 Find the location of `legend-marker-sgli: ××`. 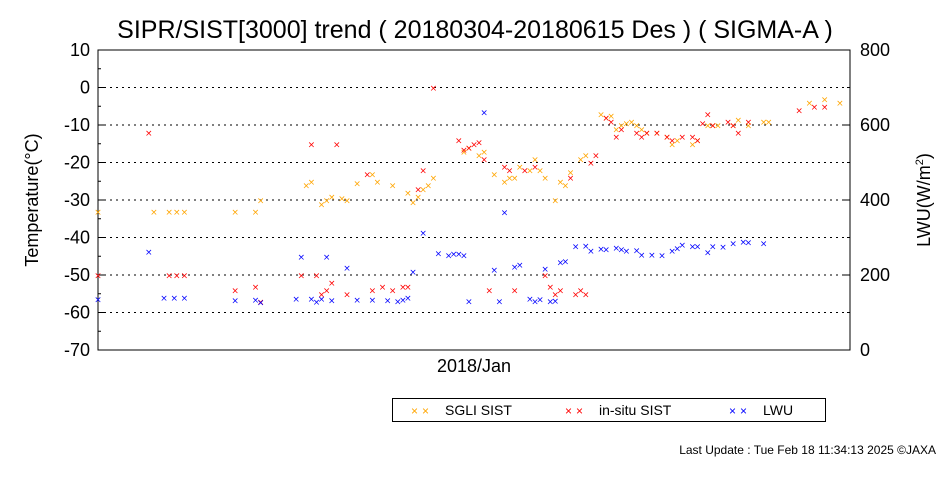

legend-marker-sgli: ×× is located at coordinates (422, 411).